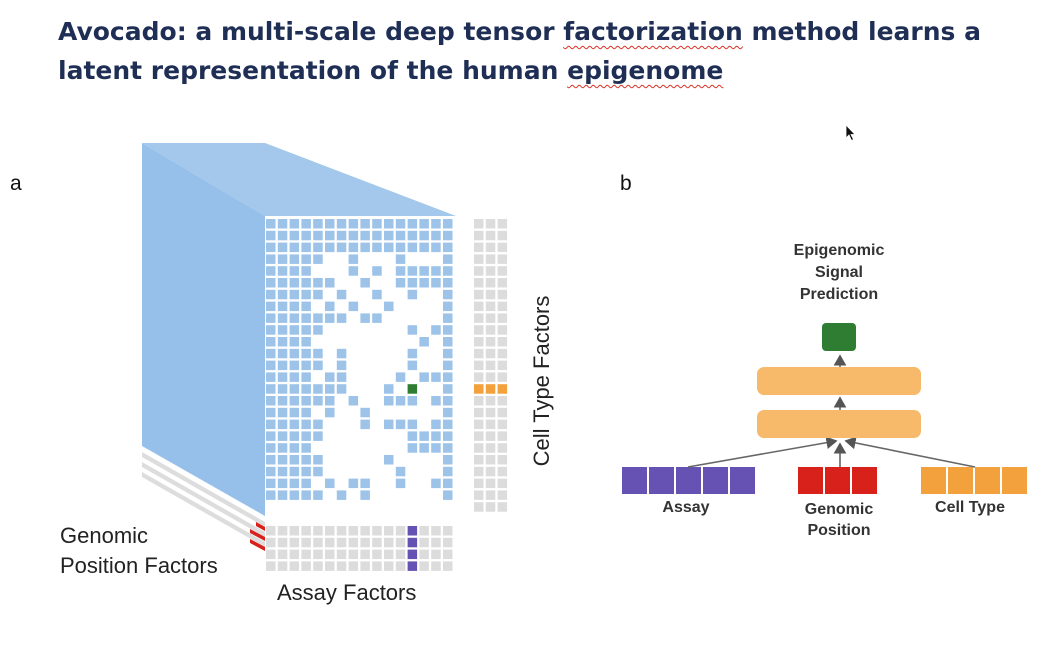  Describe the element at coordinates (839, 250) in the screenshot. I see `output-label-line1: Epigenomic` at that location.